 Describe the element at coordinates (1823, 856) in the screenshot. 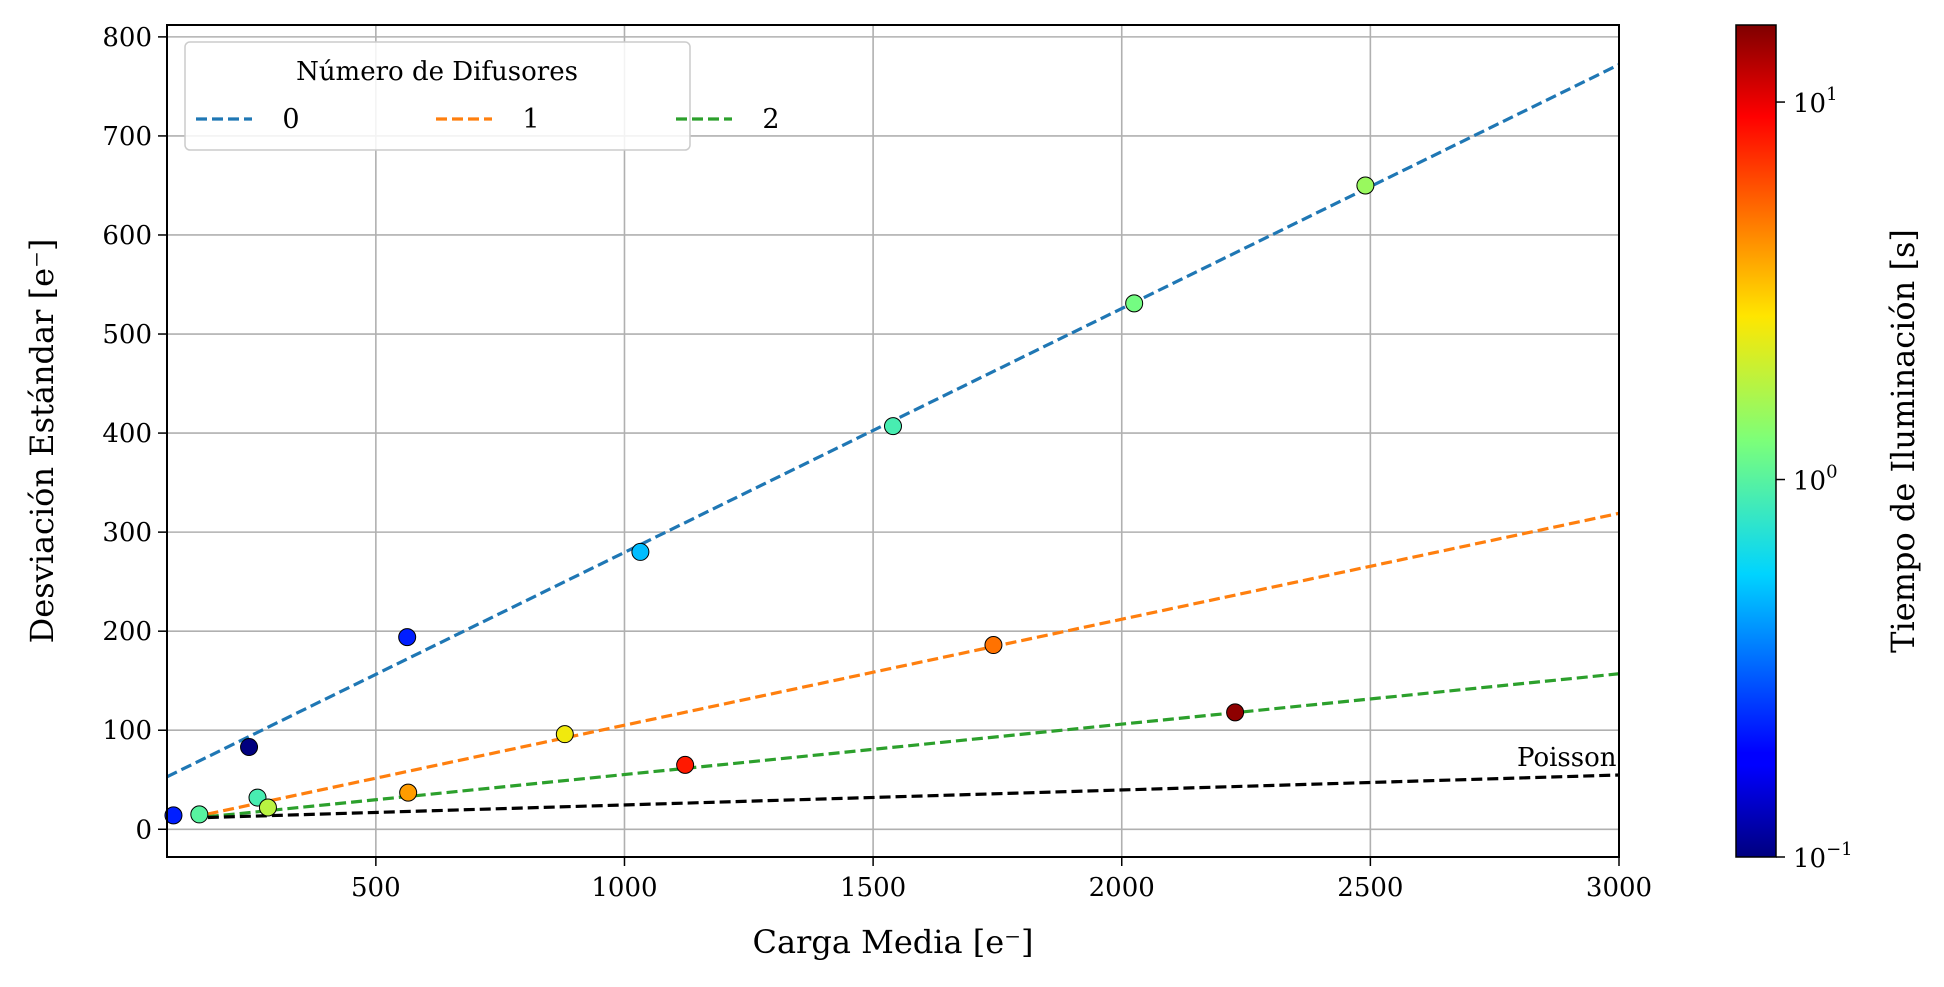

I see `colorbar-tick-label: 10⁻¹` at that location.